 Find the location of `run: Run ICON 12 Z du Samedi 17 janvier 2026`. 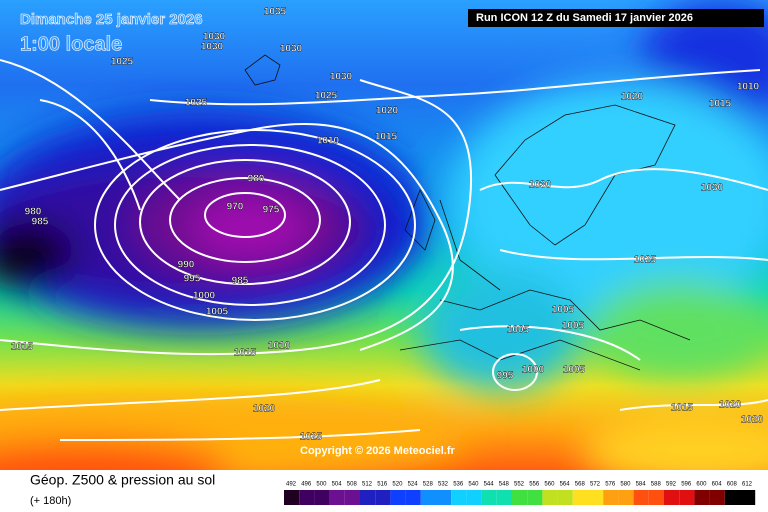

run: Run ICON 12 Z du Samedi 17 janvier 2026 is located at coordinates (584, 18).